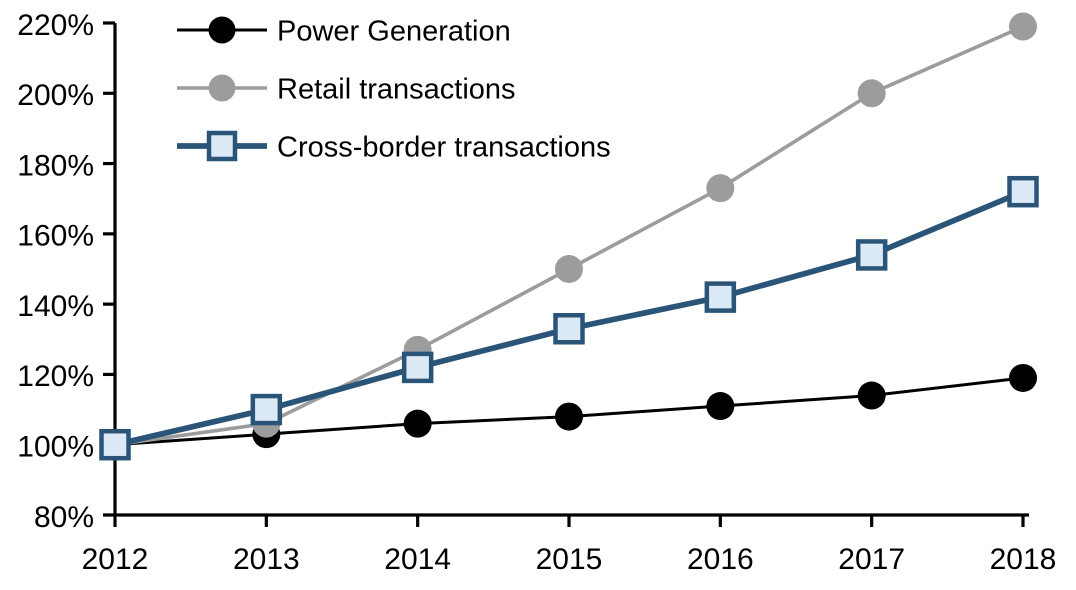  I want to click on marker-cross-border-transactions-2012, so click(115, 444).